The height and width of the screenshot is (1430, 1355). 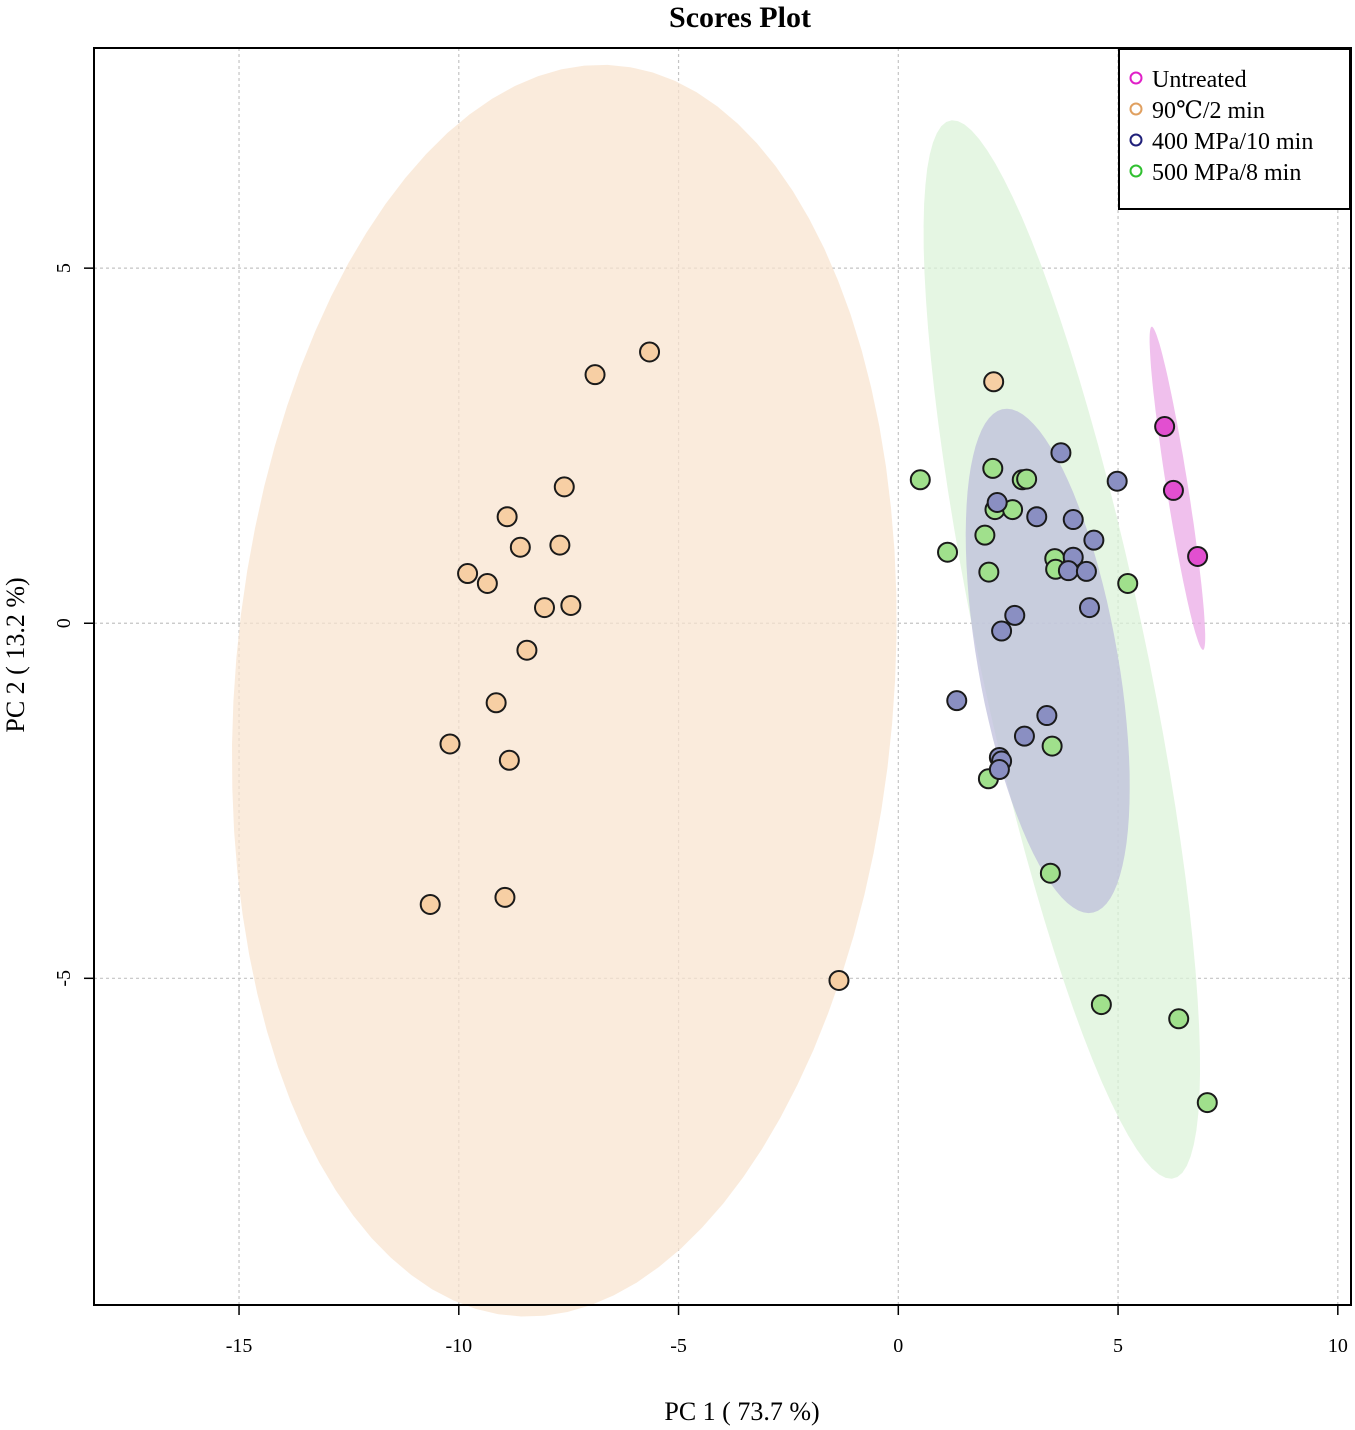 What do you see at coordinates (458, 1346) in the screenshot?
I see `x-tick-label: -10` at bounding box center [458, 1346].